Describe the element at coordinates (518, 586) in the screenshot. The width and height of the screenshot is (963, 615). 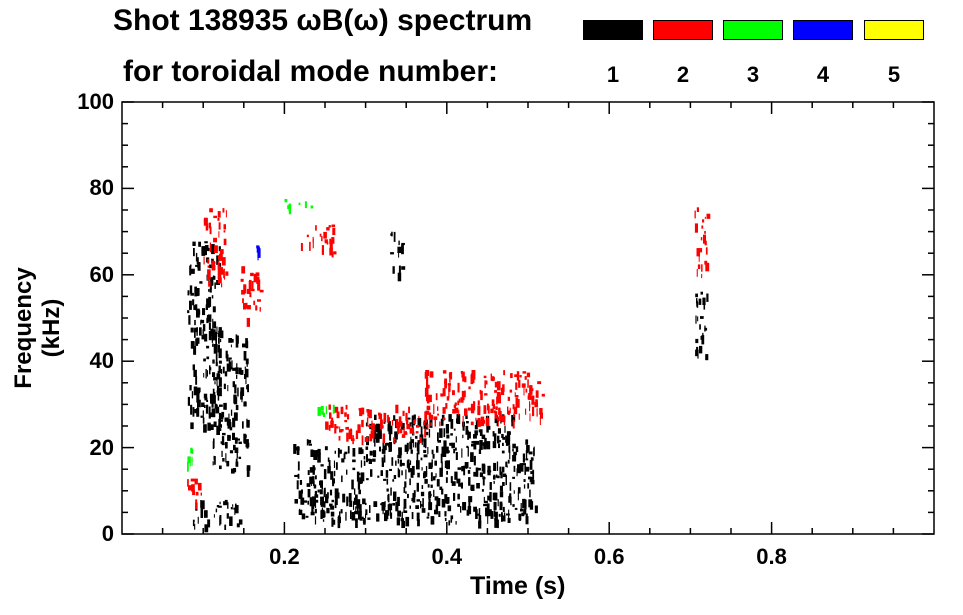
I see `x-axis-label: Time (s)` at that location.